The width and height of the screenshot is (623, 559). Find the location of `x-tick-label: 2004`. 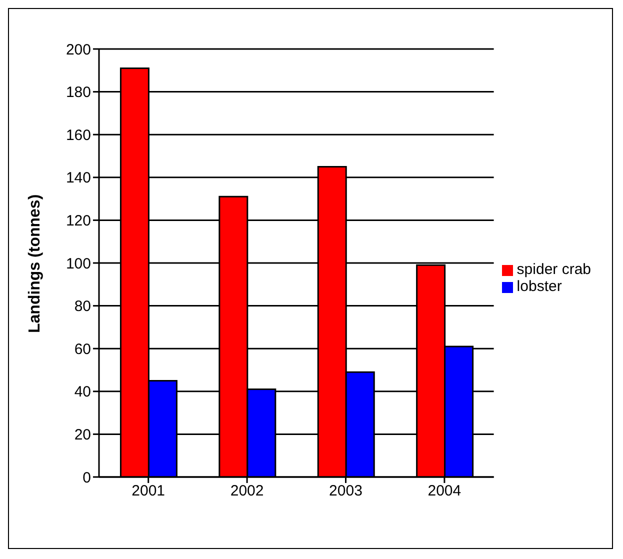

x-tick-label: 2004 is located at coordinates (445, 491).